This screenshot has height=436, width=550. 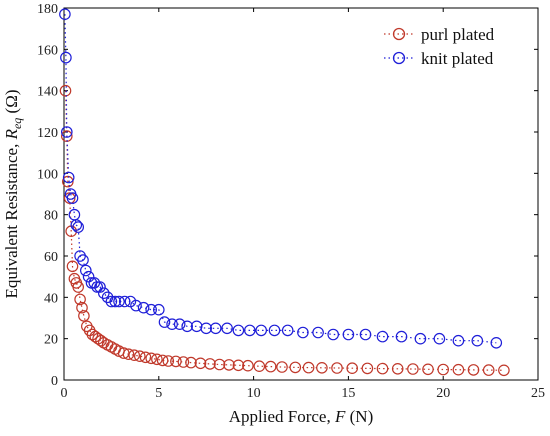 I want to click on y-tick-label: 80, so click(x=51, y=216).